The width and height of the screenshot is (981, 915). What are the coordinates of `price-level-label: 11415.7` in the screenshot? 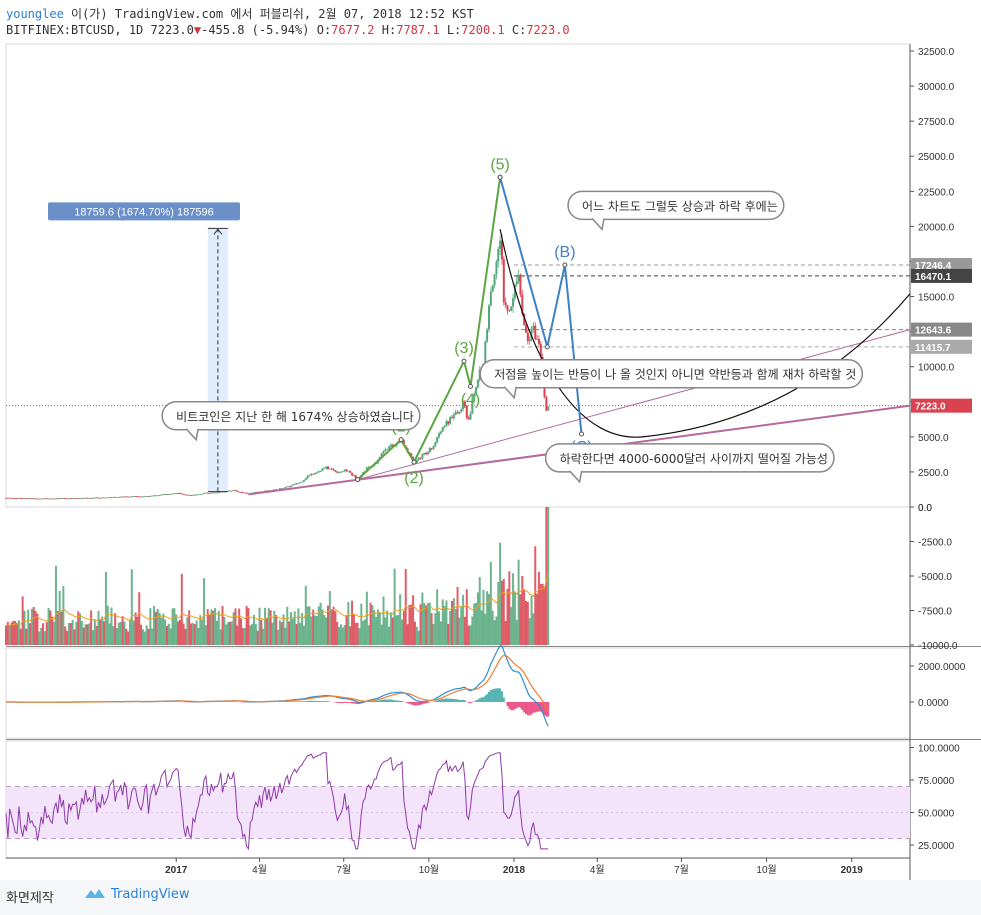 It's located at (933, 348).